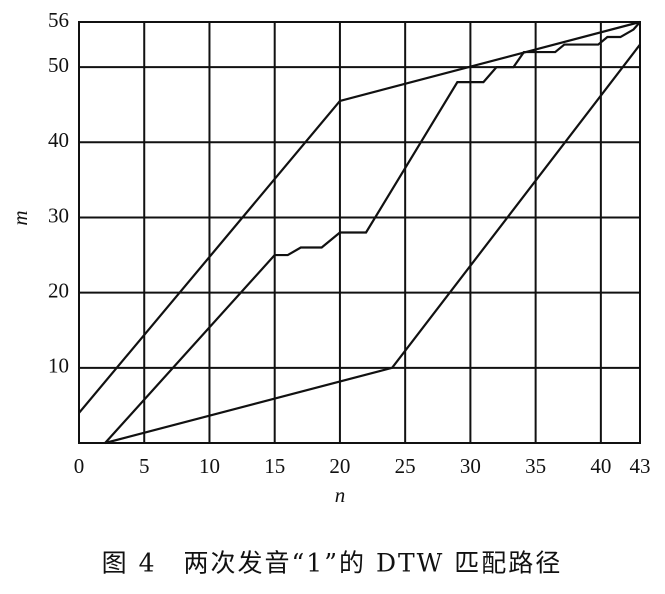  I want to click on x-tick-label: 43, so click(640, 466).